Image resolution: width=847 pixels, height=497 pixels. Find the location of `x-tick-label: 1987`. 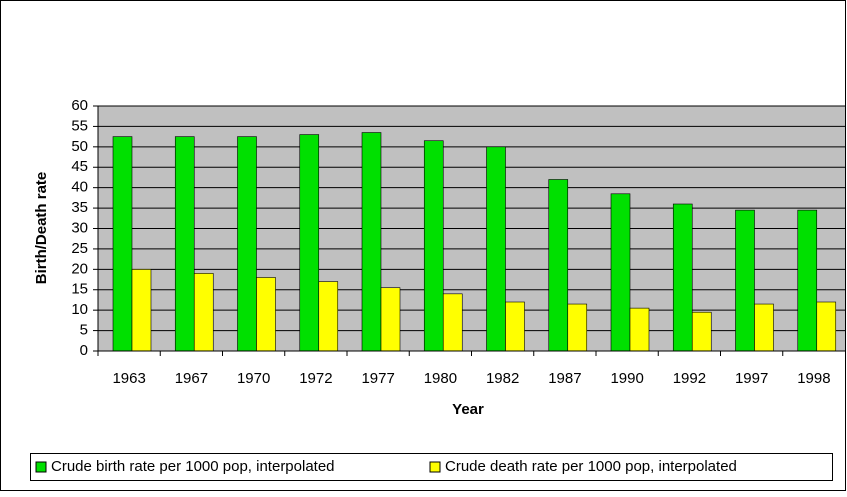

x-tick-label: 1987 is located at coordinates (564, 378).